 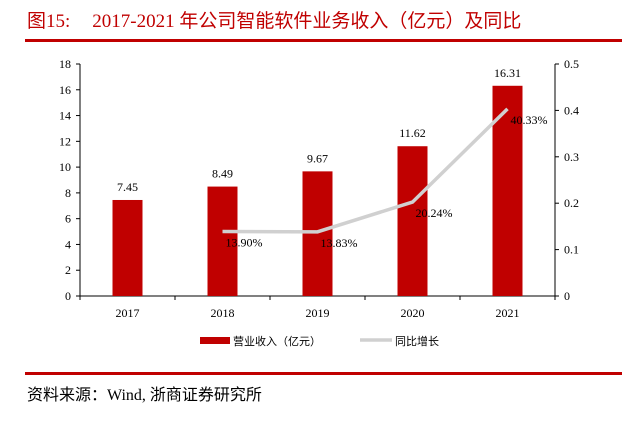 What do you see at coordinates (49, 21) in the screenshot?
I see `figure-number: 图15:` at bounding box center [49, 21].